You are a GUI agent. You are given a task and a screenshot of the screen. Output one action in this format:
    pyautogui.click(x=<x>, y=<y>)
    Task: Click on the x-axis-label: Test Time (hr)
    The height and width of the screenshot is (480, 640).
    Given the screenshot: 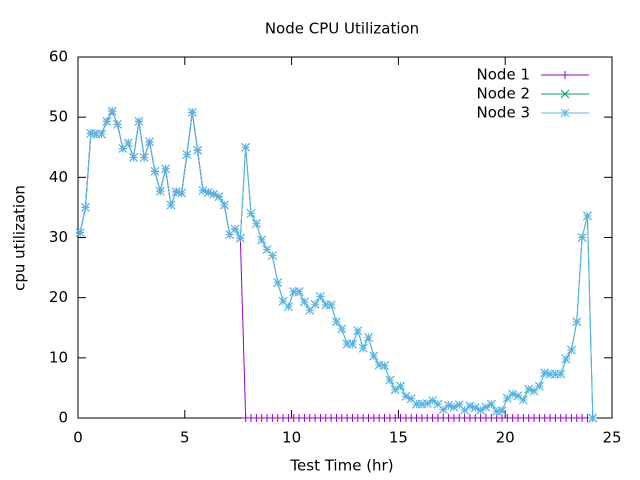 What is the action you would take?
    pyautogui.click(x=341, y=466)
    